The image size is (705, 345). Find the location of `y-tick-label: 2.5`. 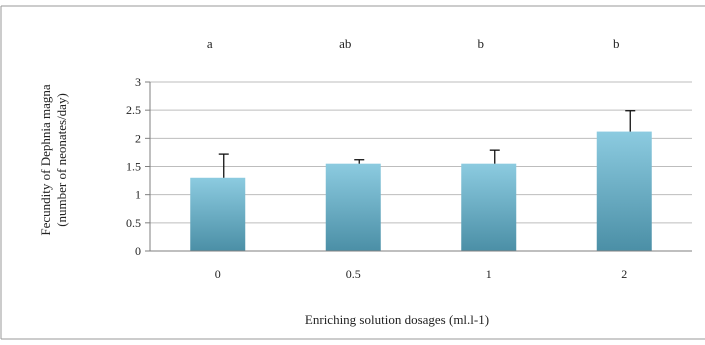

y-tick-label: 2.5 is located at coordinates (133, 110).